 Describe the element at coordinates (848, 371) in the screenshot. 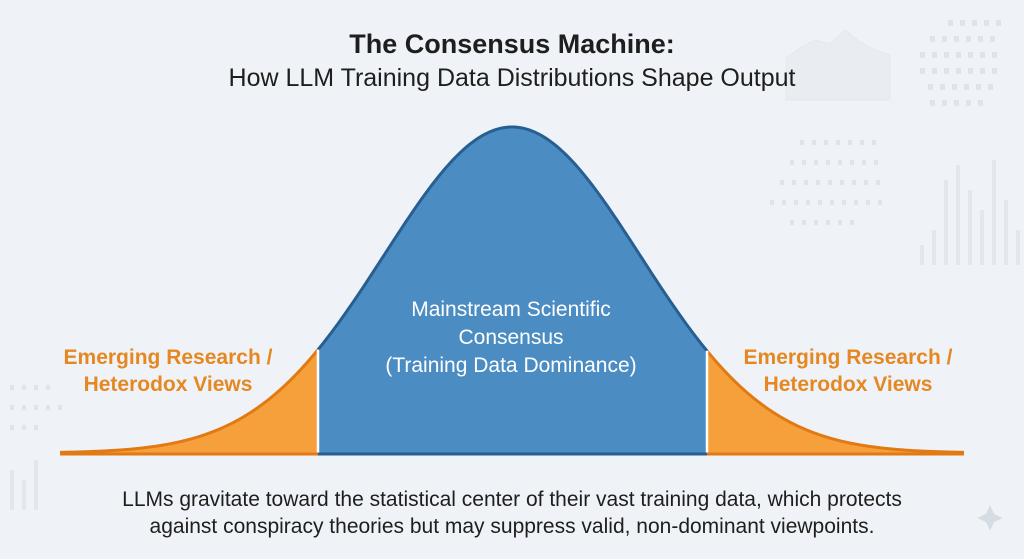

I see `right-tail-label: Emerging Research / Heterodox Views` at that location.